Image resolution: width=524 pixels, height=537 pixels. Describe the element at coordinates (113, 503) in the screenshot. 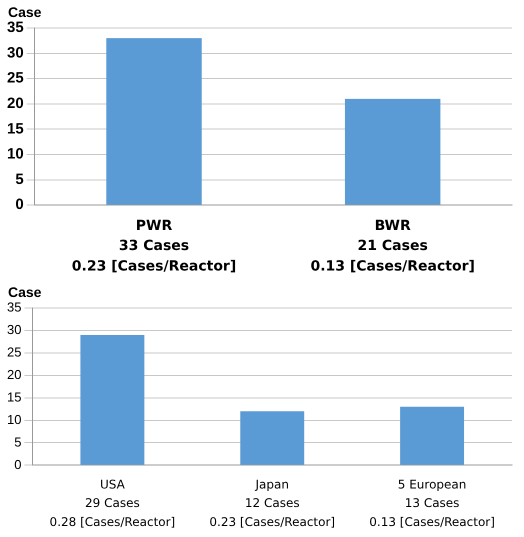

I see `x-tick-label: USA 29 Cases 0.28 [Cases/Reactor]` at that location.